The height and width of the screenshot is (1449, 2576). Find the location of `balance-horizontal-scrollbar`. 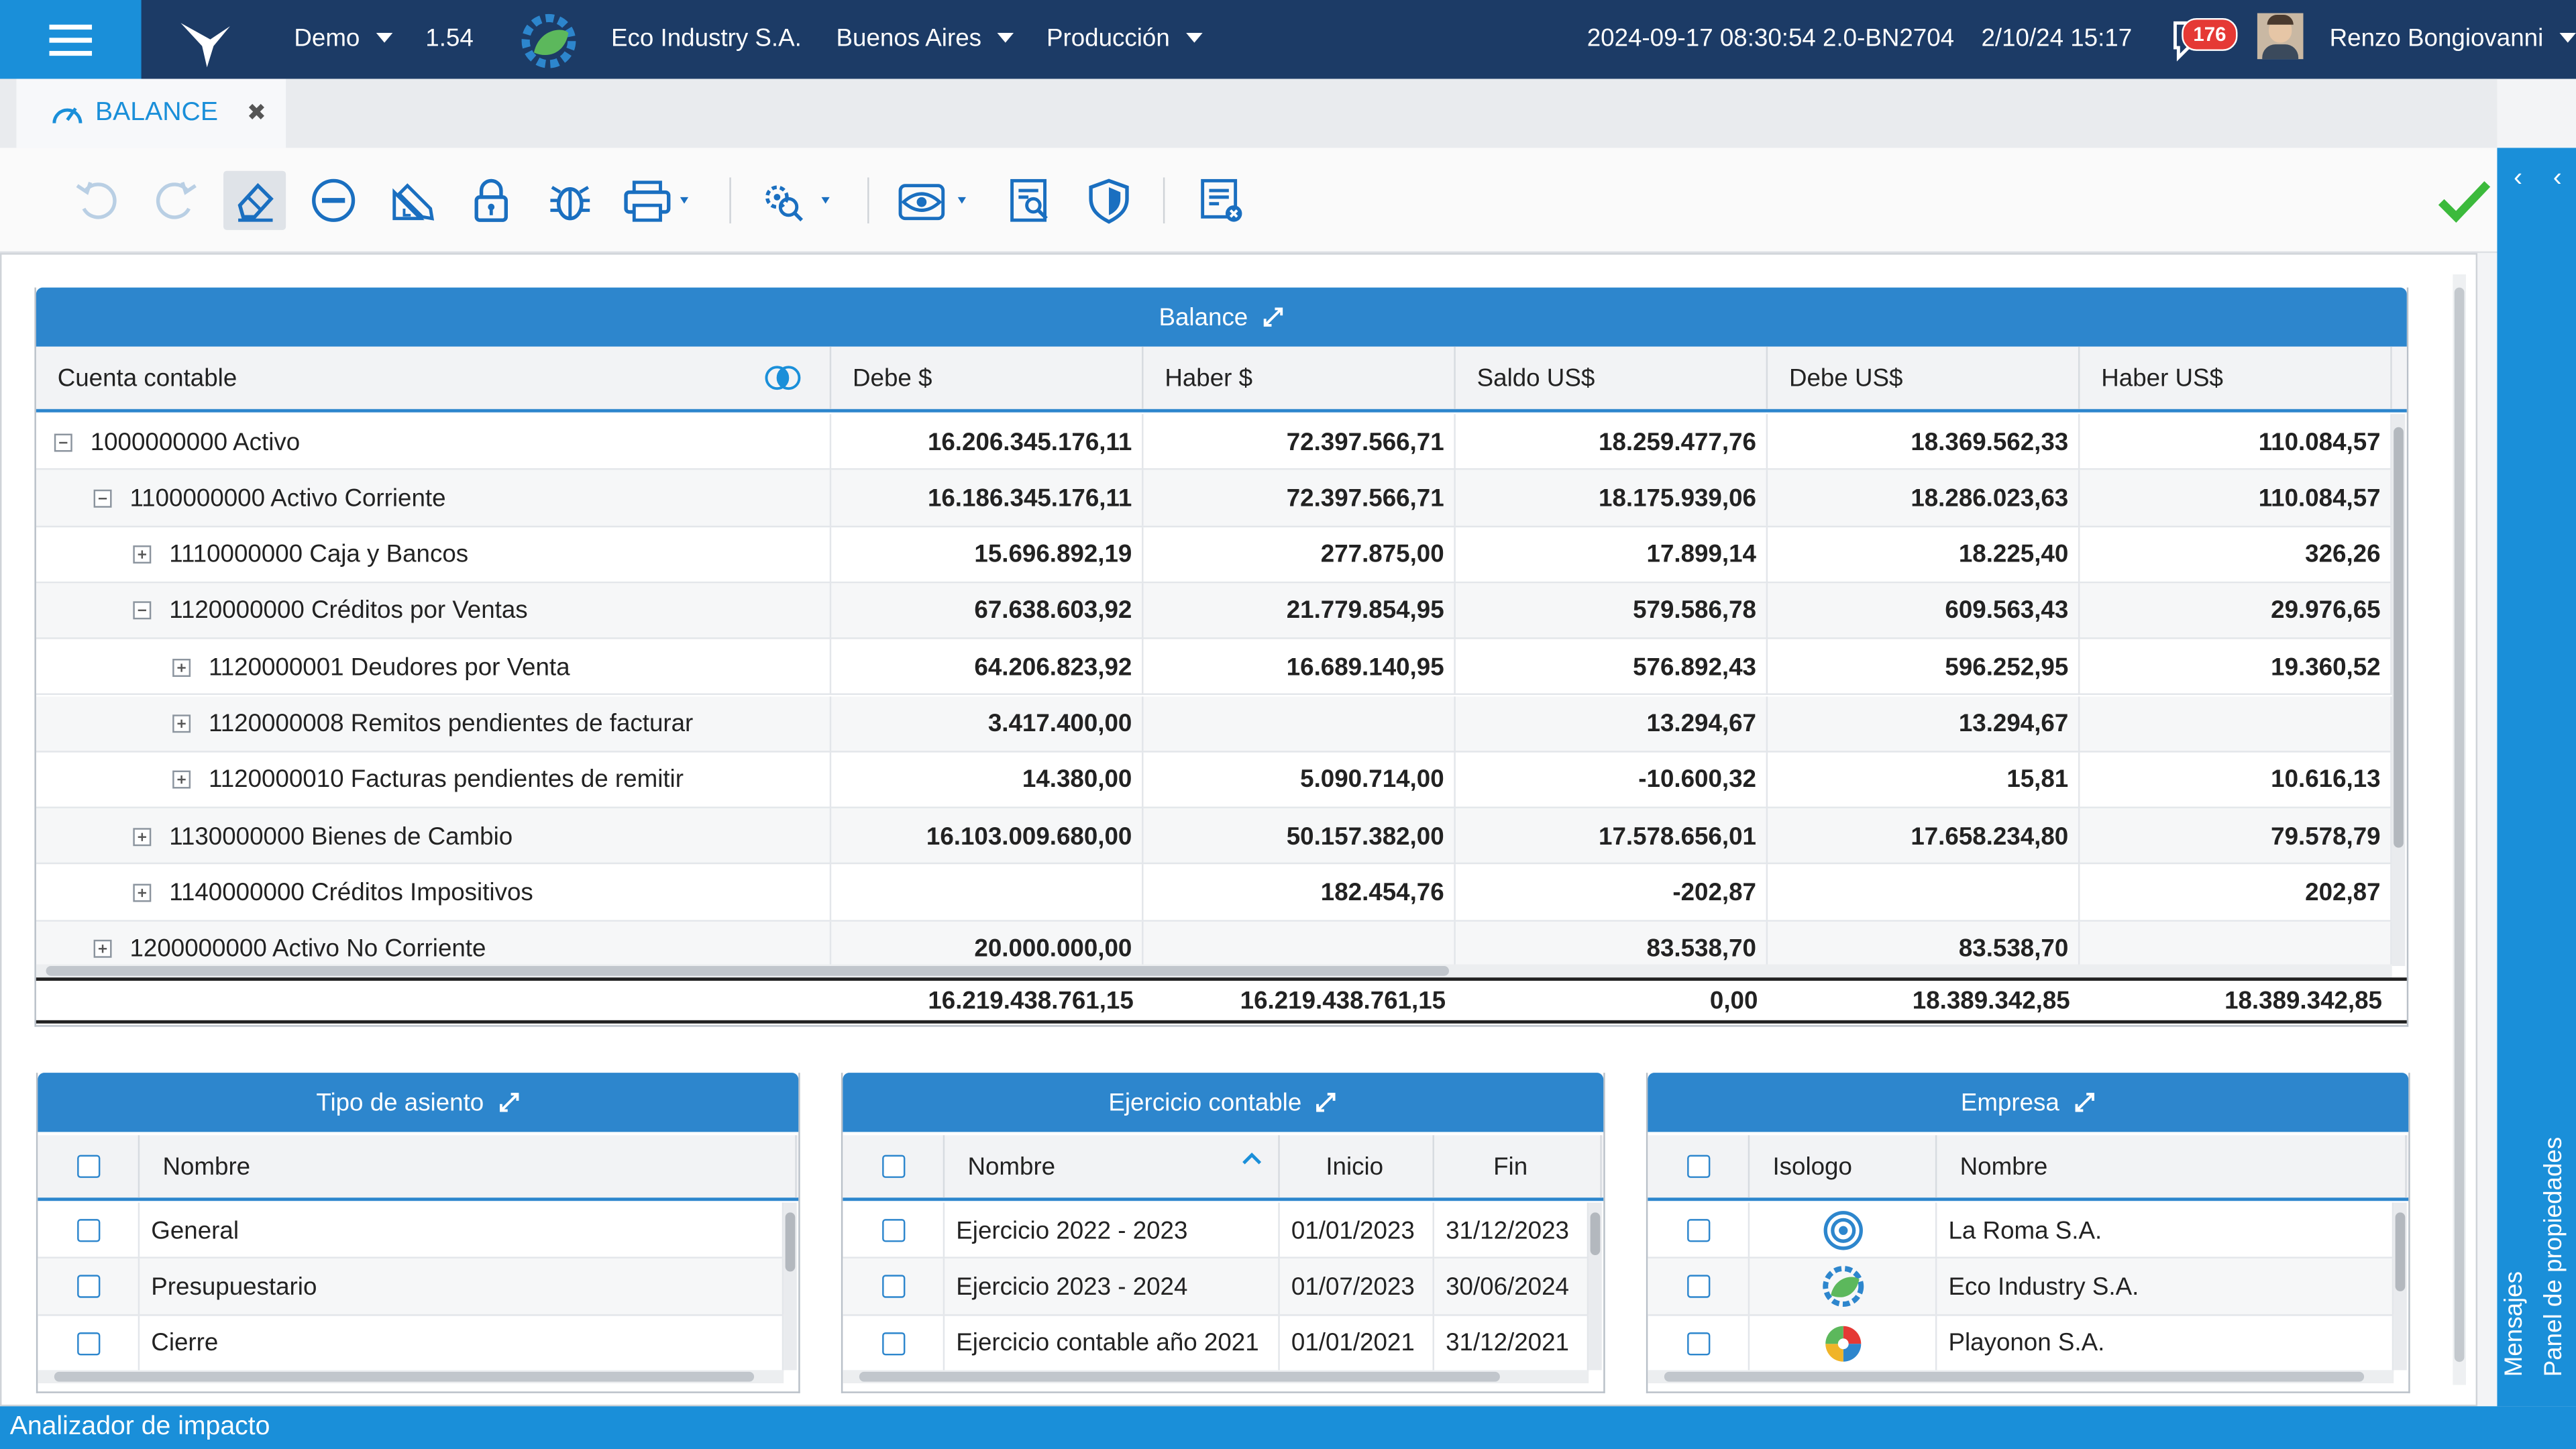

balance-horizontal-scrollbar is located at coordinates (1214, 971).